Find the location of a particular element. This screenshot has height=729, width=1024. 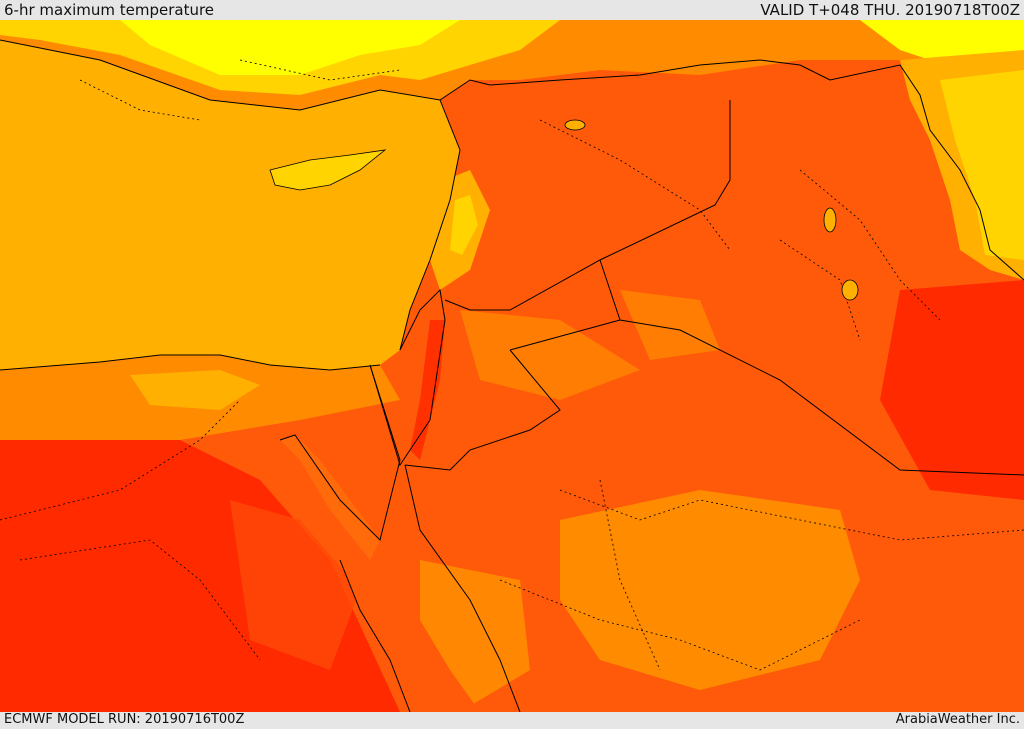

red-sea is located at coordinates (410, 636).